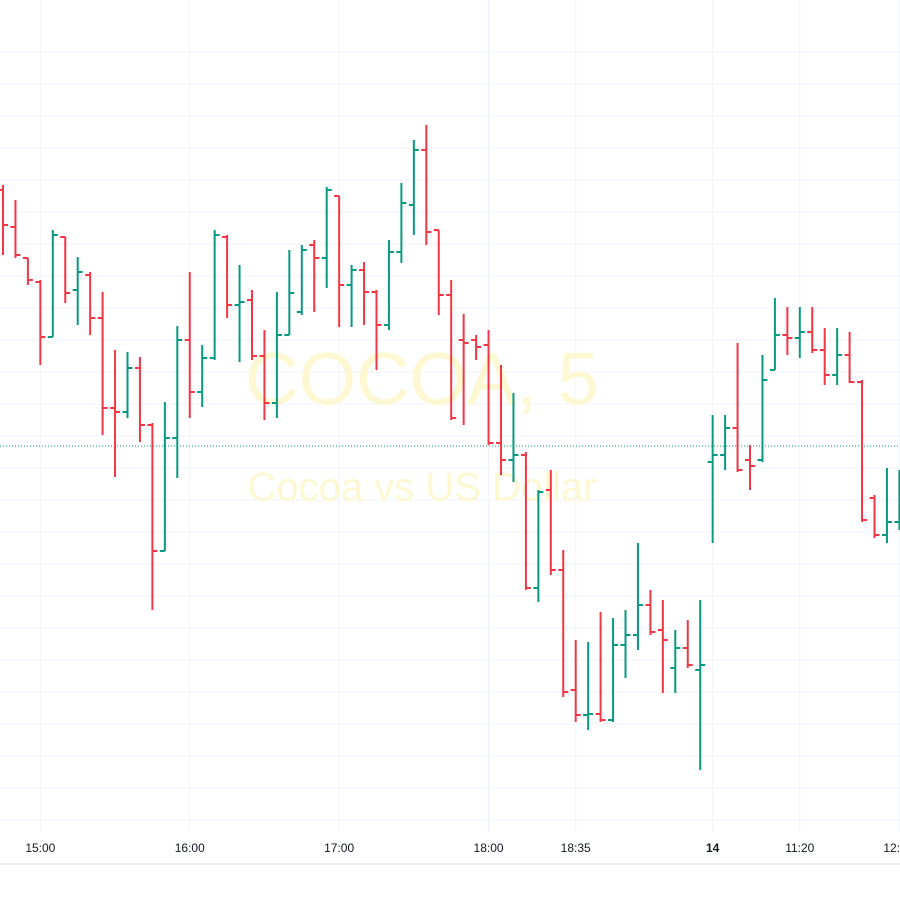  I want to click on watermark-title: COCOA, 5, so click(422, 379).